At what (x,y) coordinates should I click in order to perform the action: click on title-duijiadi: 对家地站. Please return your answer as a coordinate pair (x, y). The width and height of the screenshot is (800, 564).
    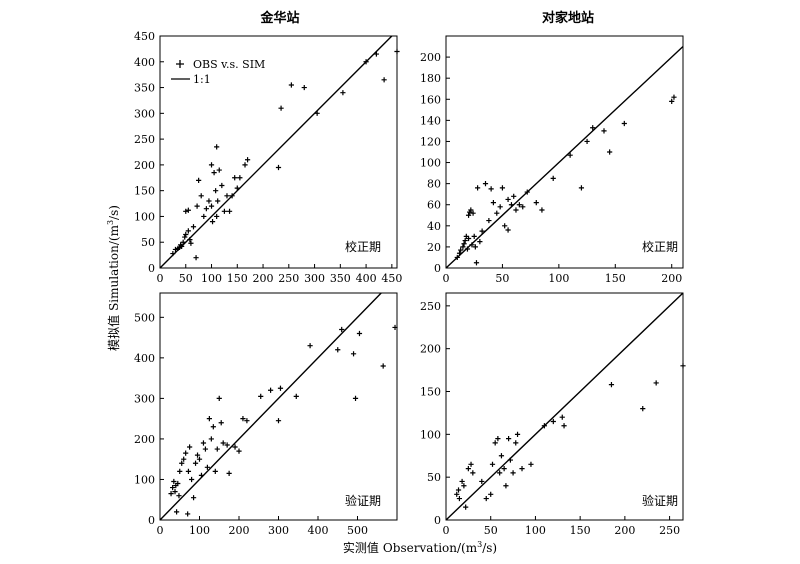
    Looking at the image, I should click on (568, 18).